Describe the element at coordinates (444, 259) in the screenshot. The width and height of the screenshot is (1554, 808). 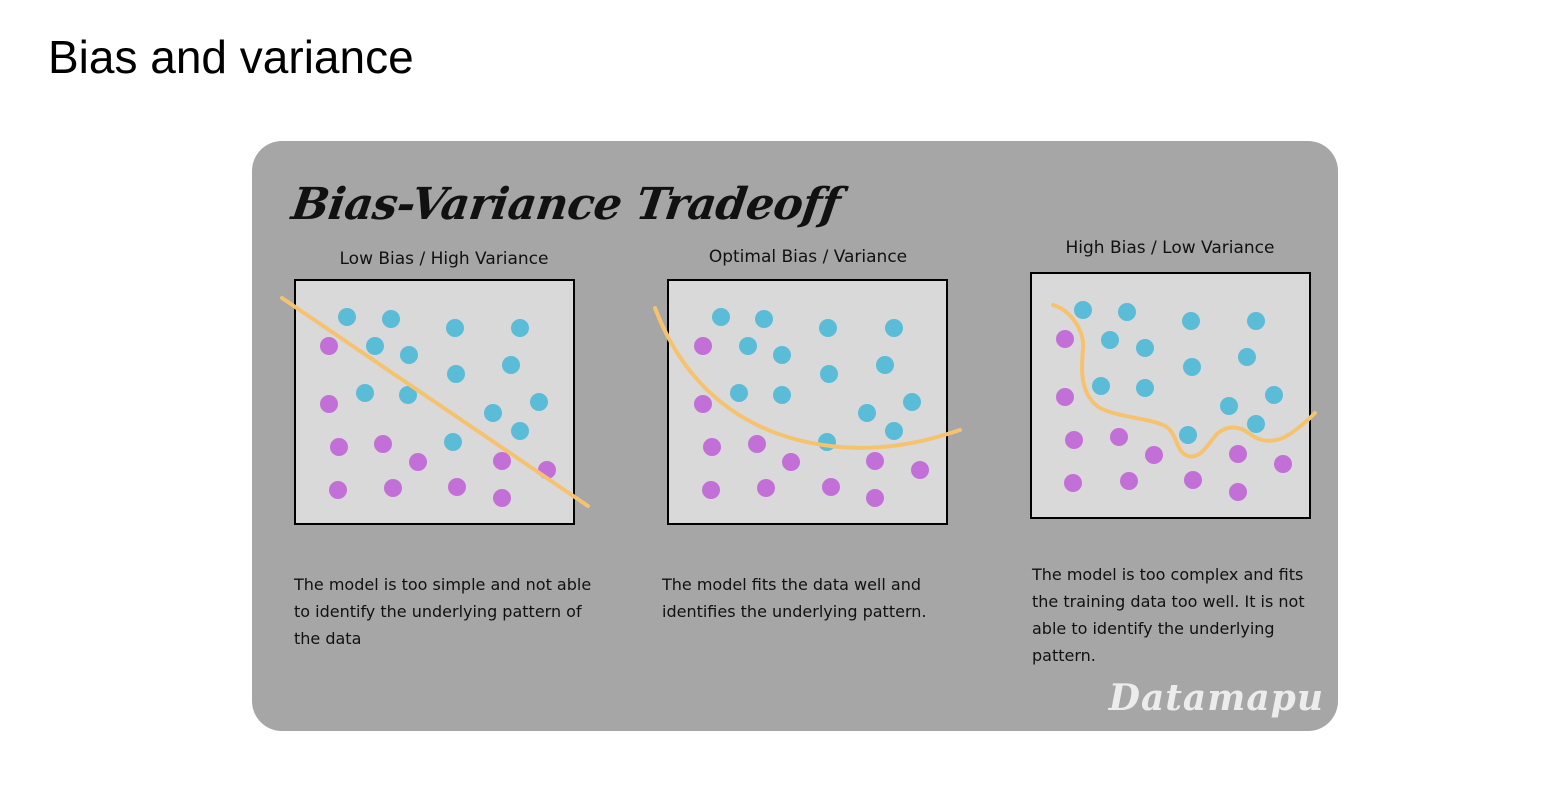
I see `panel-label-low-bias: Low Bias / High Variance` at that location.